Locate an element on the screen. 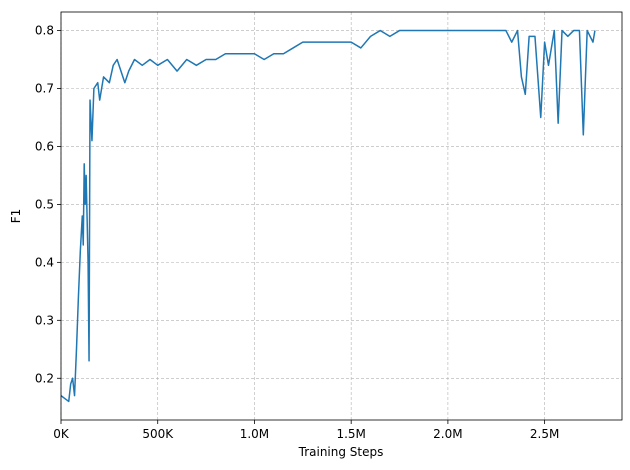 This screenshot has height=470, width=630. y-tick-label: 0.4 is located at coordinates (44, 262).